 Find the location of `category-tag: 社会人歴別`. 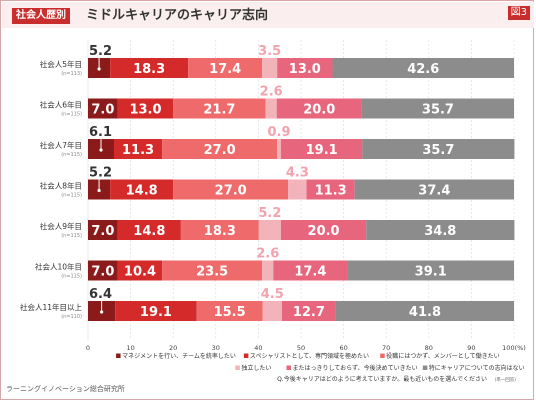

category-tag: 社会人歴別 is located at coordinates (41, 16).